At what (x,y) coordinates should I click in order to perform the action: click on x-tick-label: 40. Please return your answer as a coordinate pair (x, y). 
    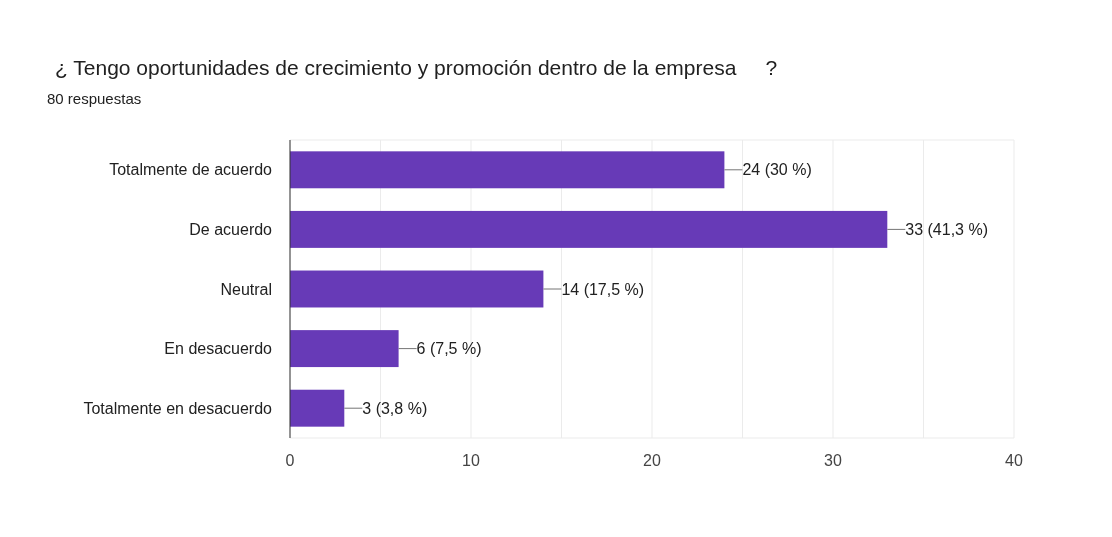
    Looking at the image, I should click on (1014, 460).